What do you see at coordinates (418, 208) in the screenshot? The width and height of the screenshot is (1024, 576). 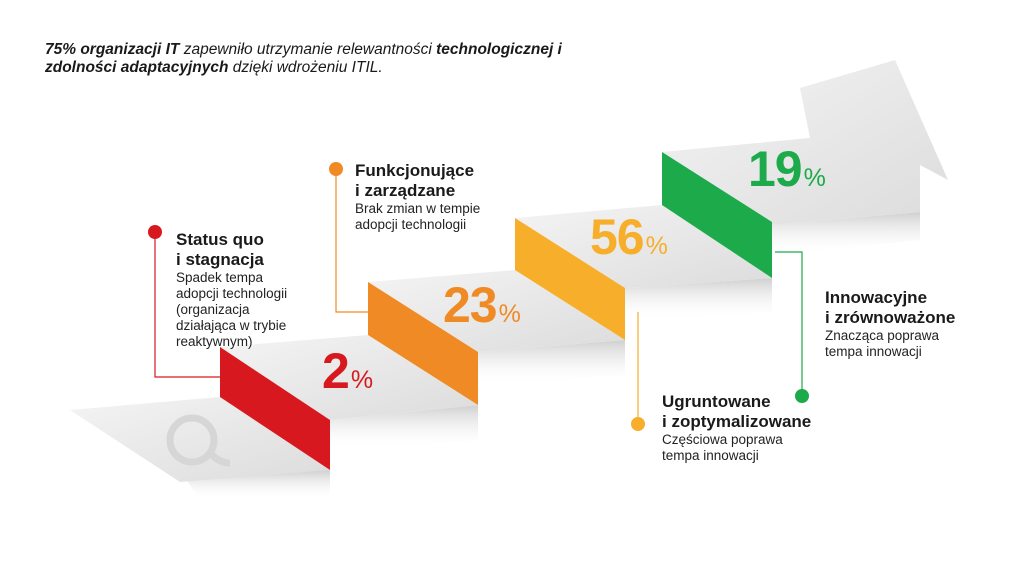 I see `callout-desc: Brak zmian w tempie` at bounding box center [418, 208].